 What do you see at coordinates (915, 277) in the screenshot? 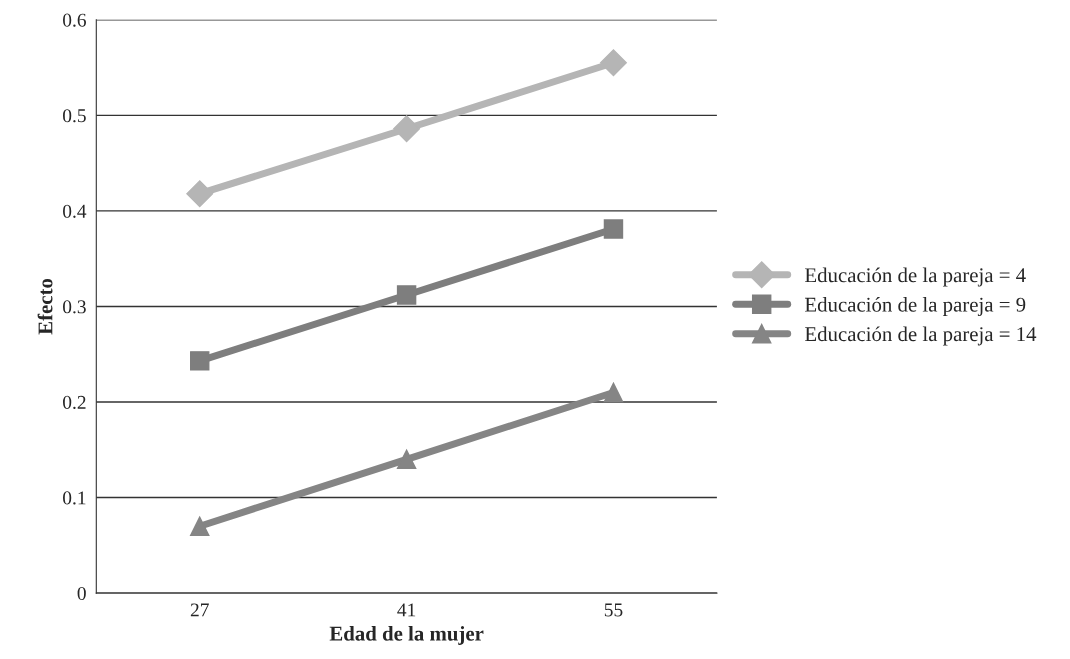
I see `legend-label: Educación de la pareja = 4` at bounding box center [915, 277].